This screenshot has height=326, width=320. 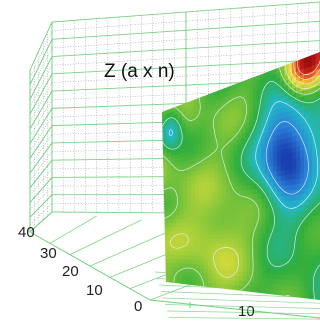 I want to click on side-major-line, so click(x=41, y=142).